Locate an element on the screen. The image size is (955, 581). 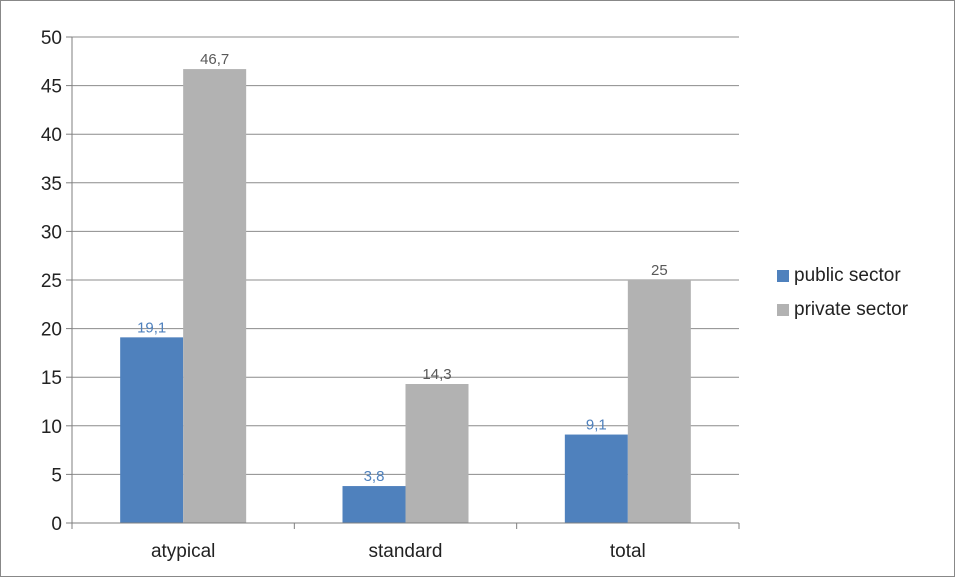
data-label: 9,1 is located at coordinates (596, 425).